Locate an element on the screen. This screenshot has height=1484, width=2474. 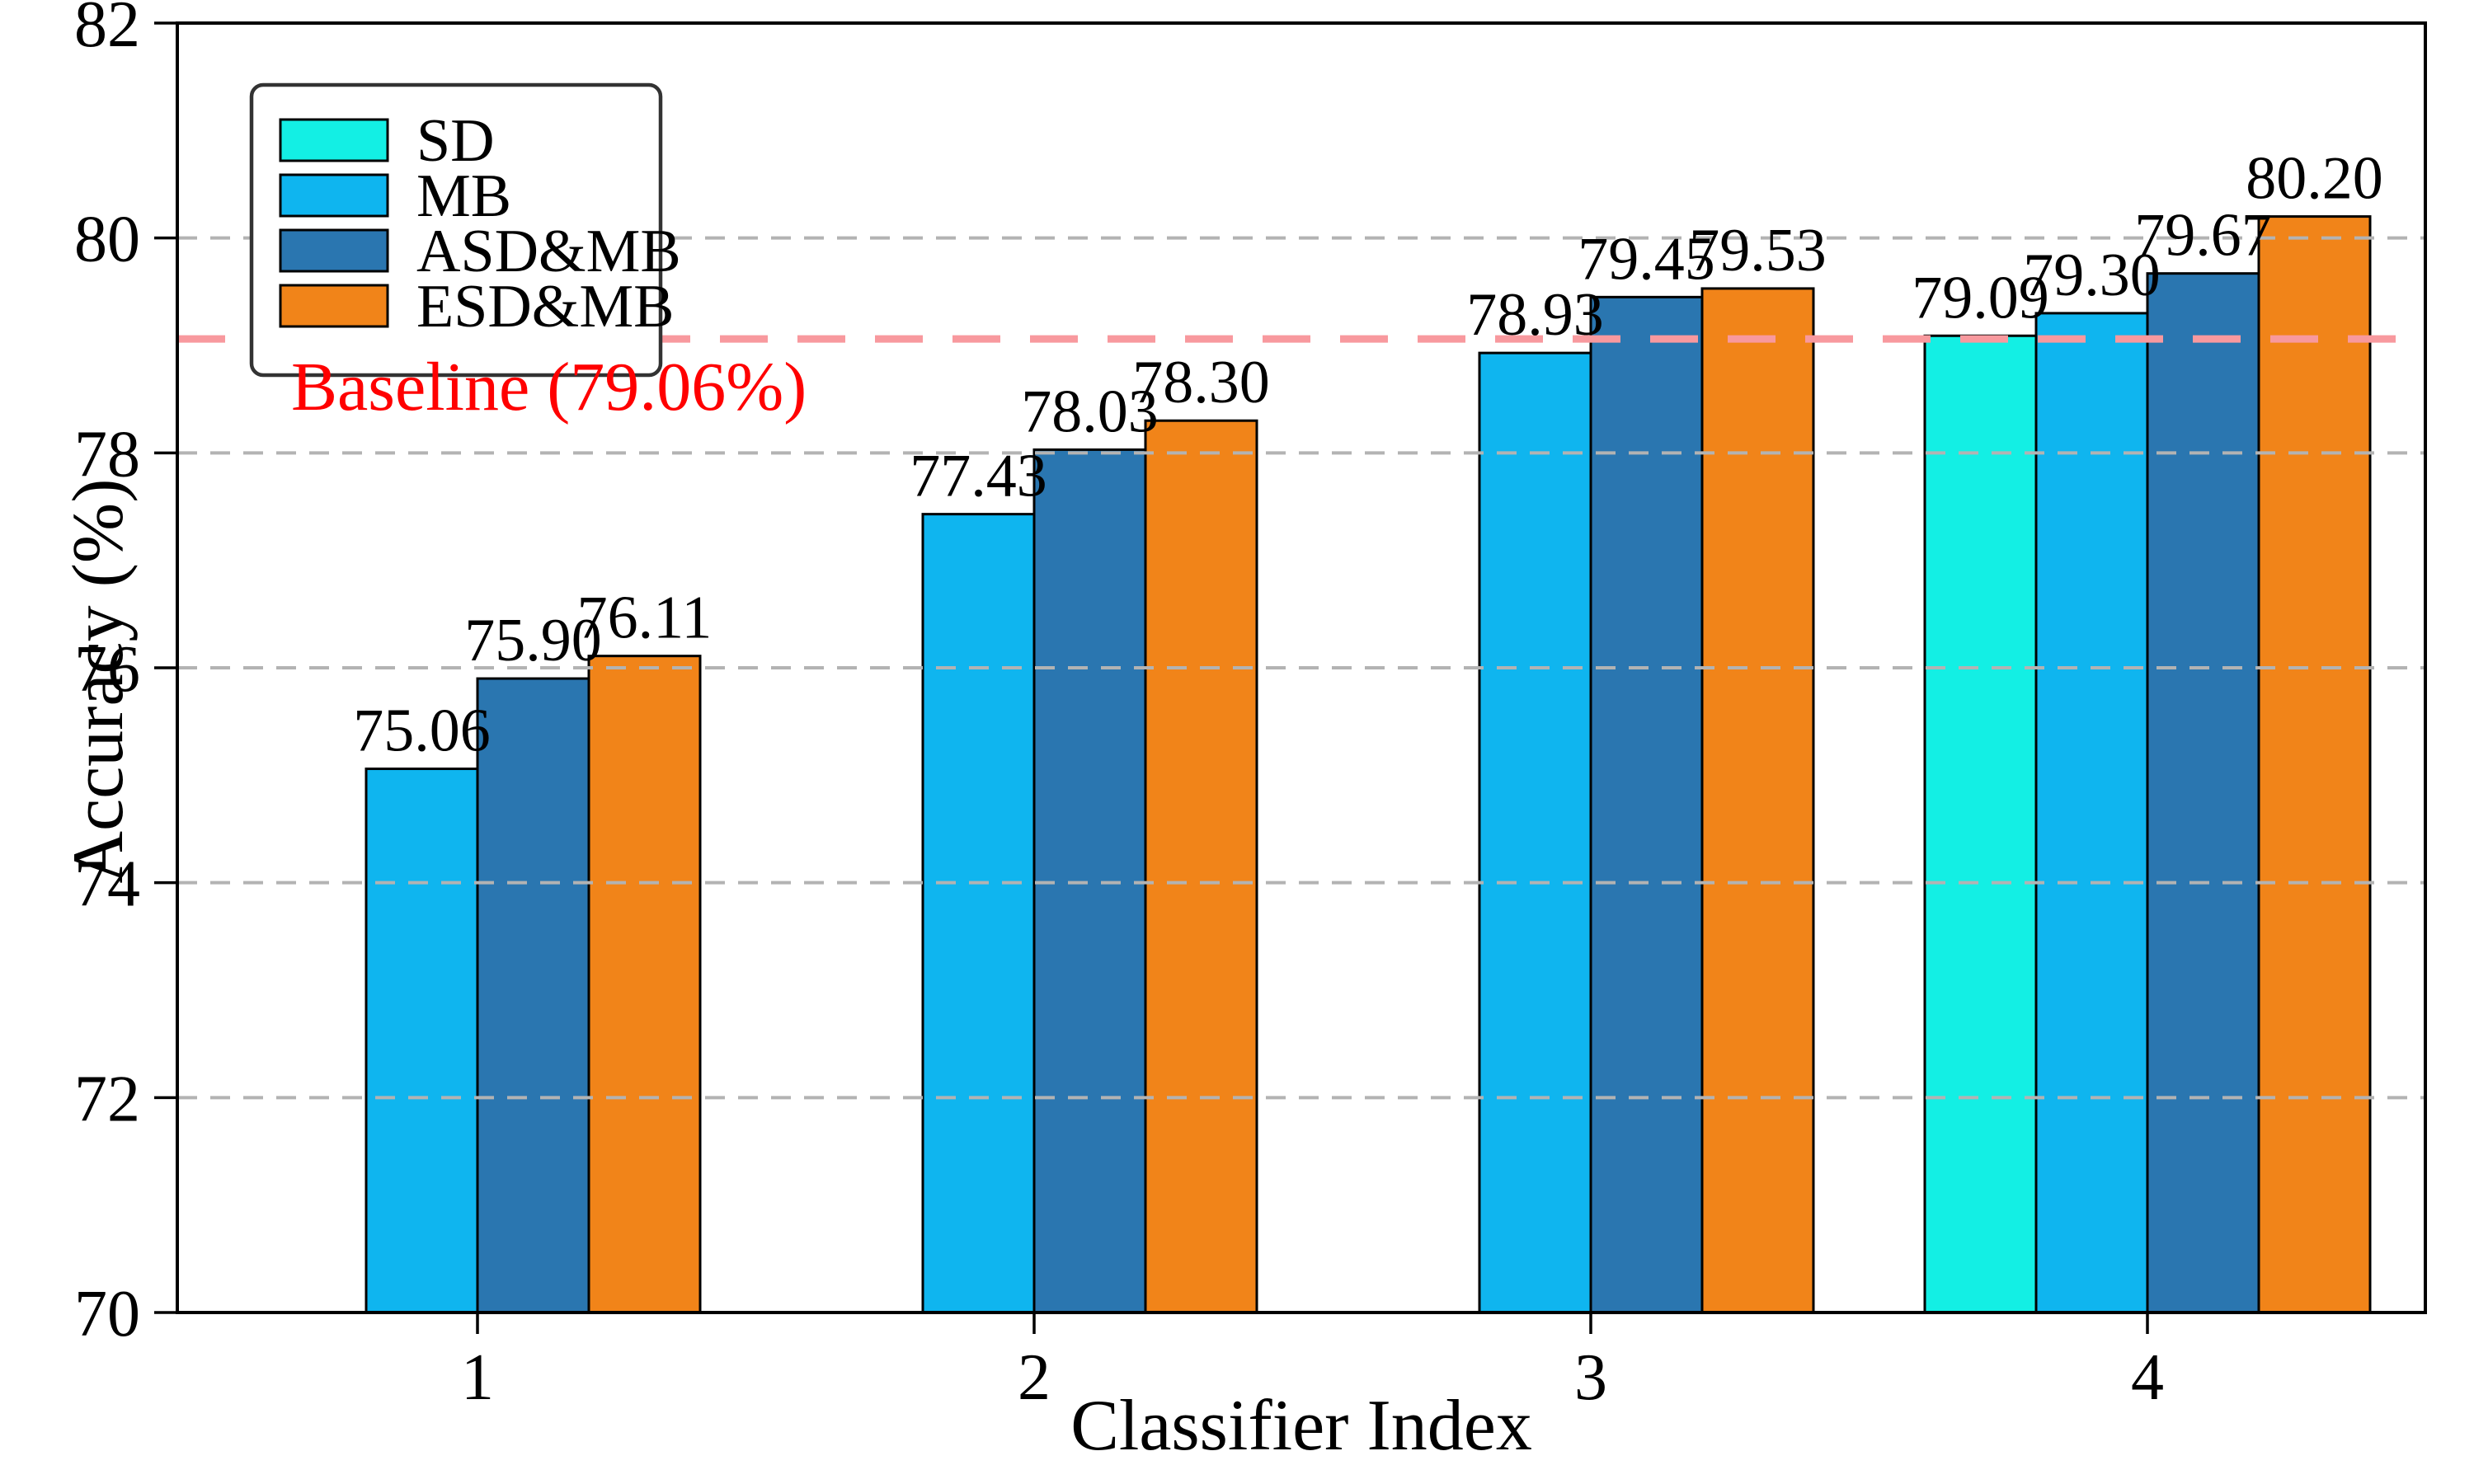
bar-esdandmb-group1 is located at coordinates (644, 984).